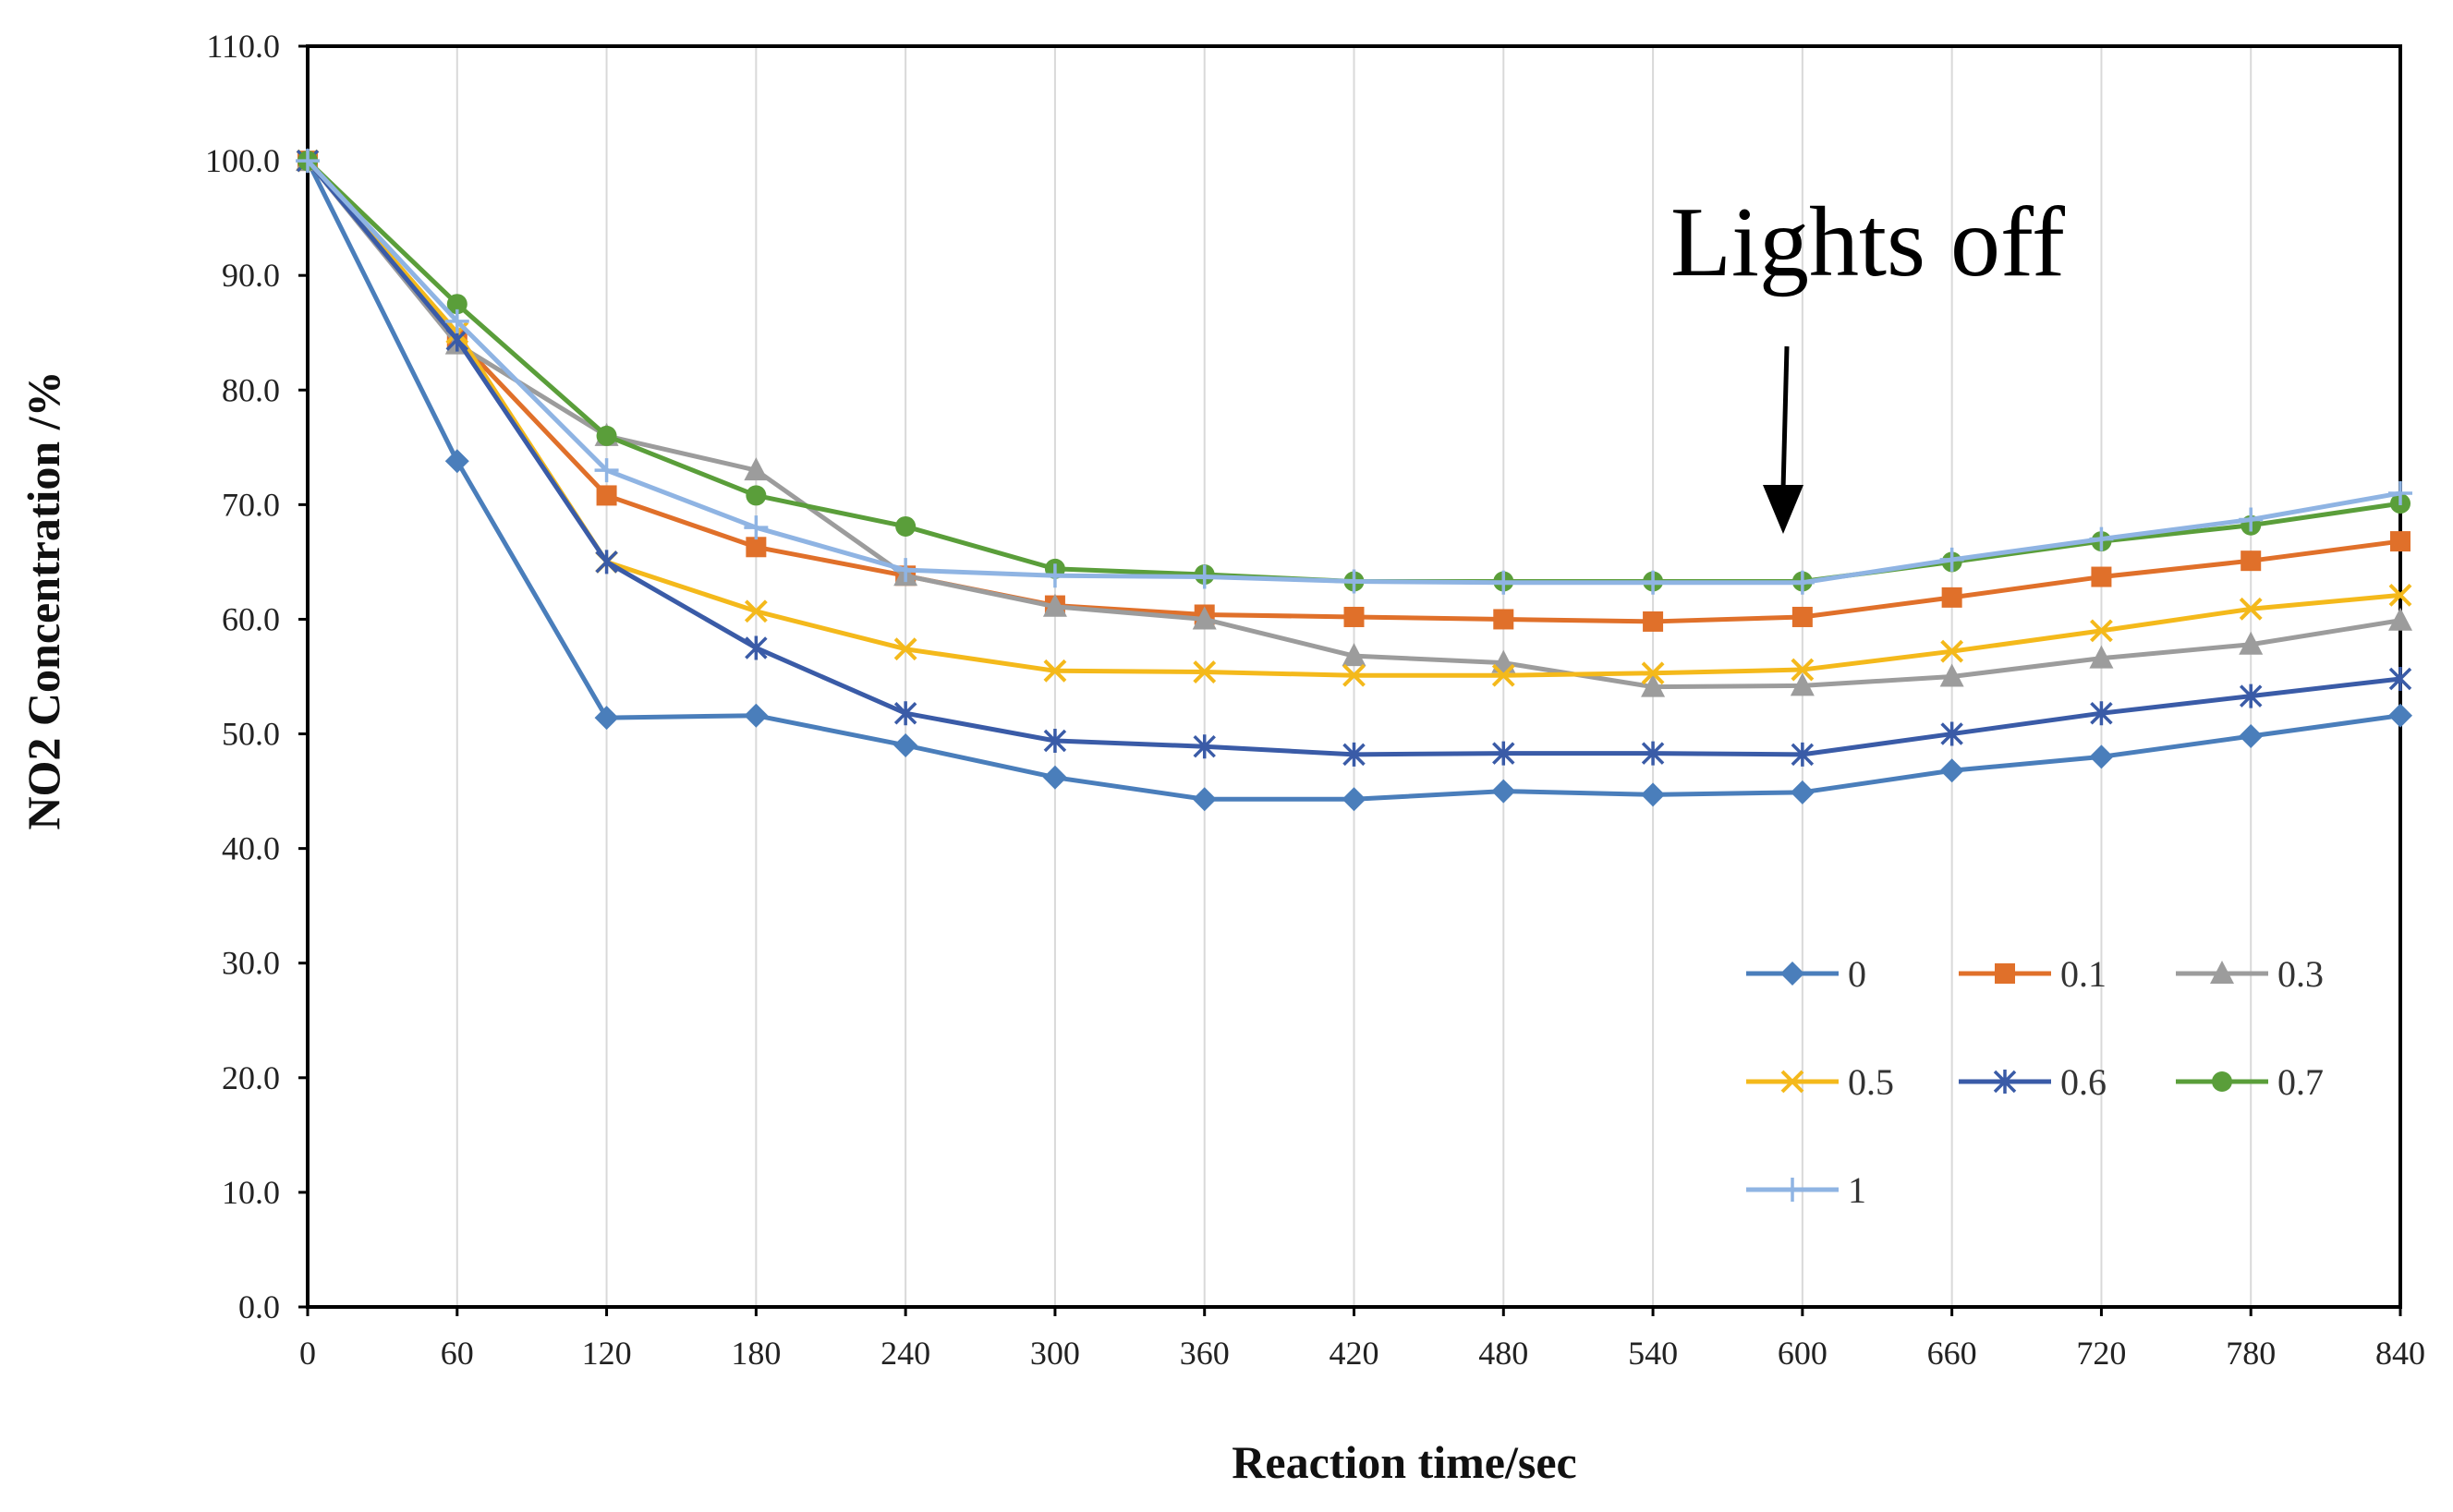 This screenshot has width=2453, height=1512. Describe the element at coordinates (905, 1353) in the screenshot. I see `x-tick-label: 240` at that location.